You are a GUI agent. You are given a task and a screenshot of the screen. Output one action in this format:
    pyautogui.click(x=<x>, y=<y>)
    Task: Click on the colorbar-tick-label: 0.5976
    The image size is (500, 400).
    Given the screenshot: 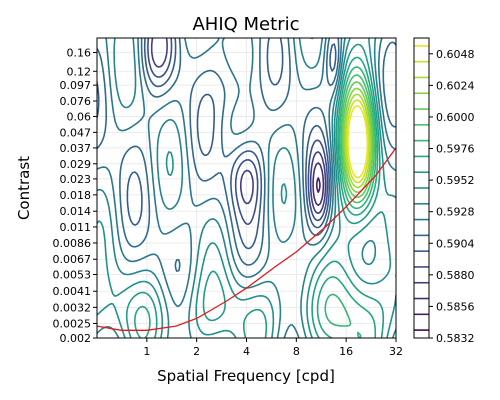 What is the action you would take?
    pyautogui.click(x=455, y=149)
    